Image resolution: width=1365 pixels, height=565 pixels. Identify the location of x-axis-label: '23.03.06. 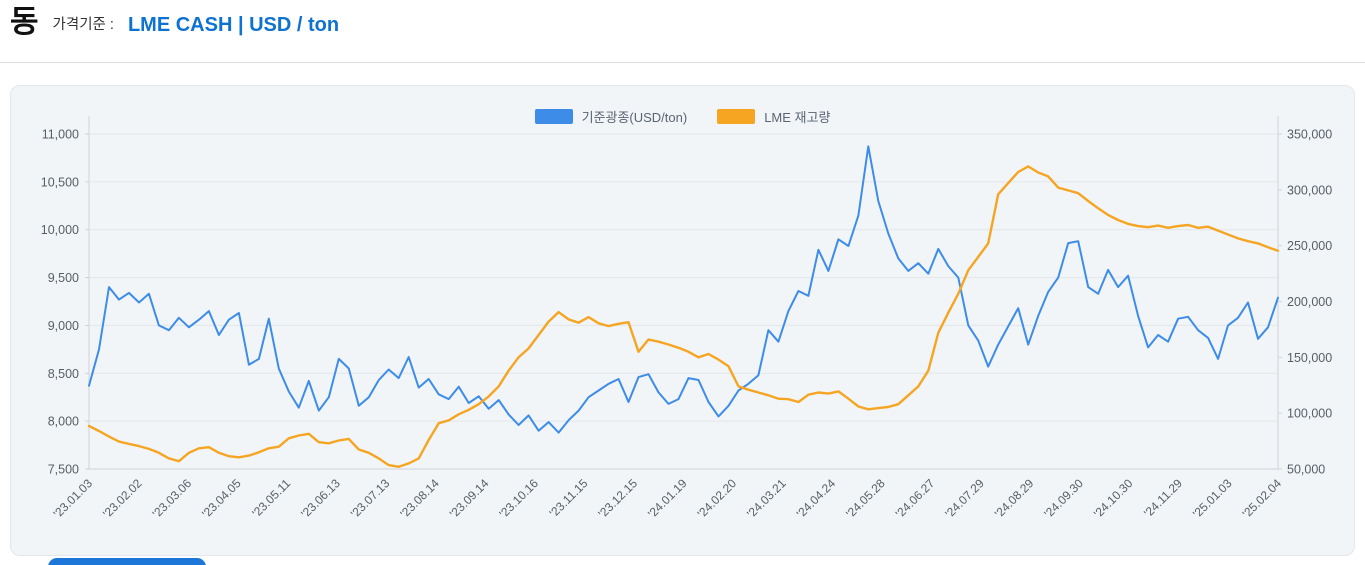
(172, 498).